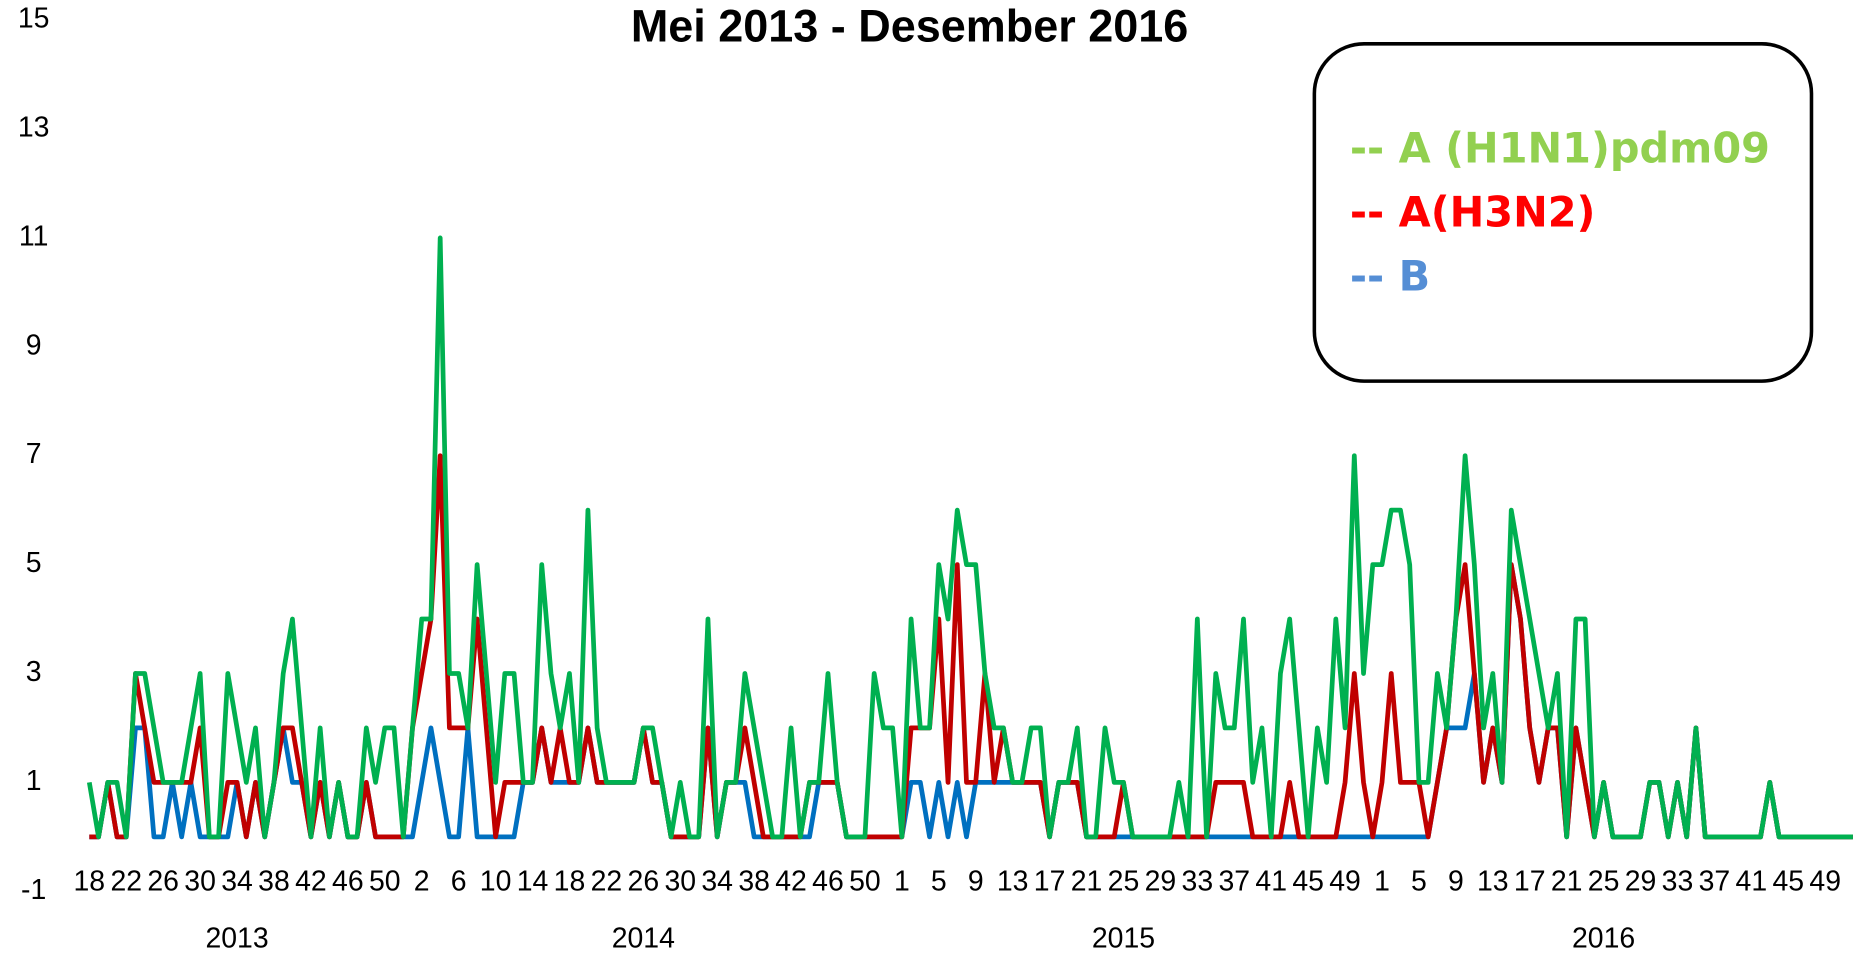 The width and height of the screenshot is (1857, 954). I want to click on y-tick-label: 9, so click(34, 345).